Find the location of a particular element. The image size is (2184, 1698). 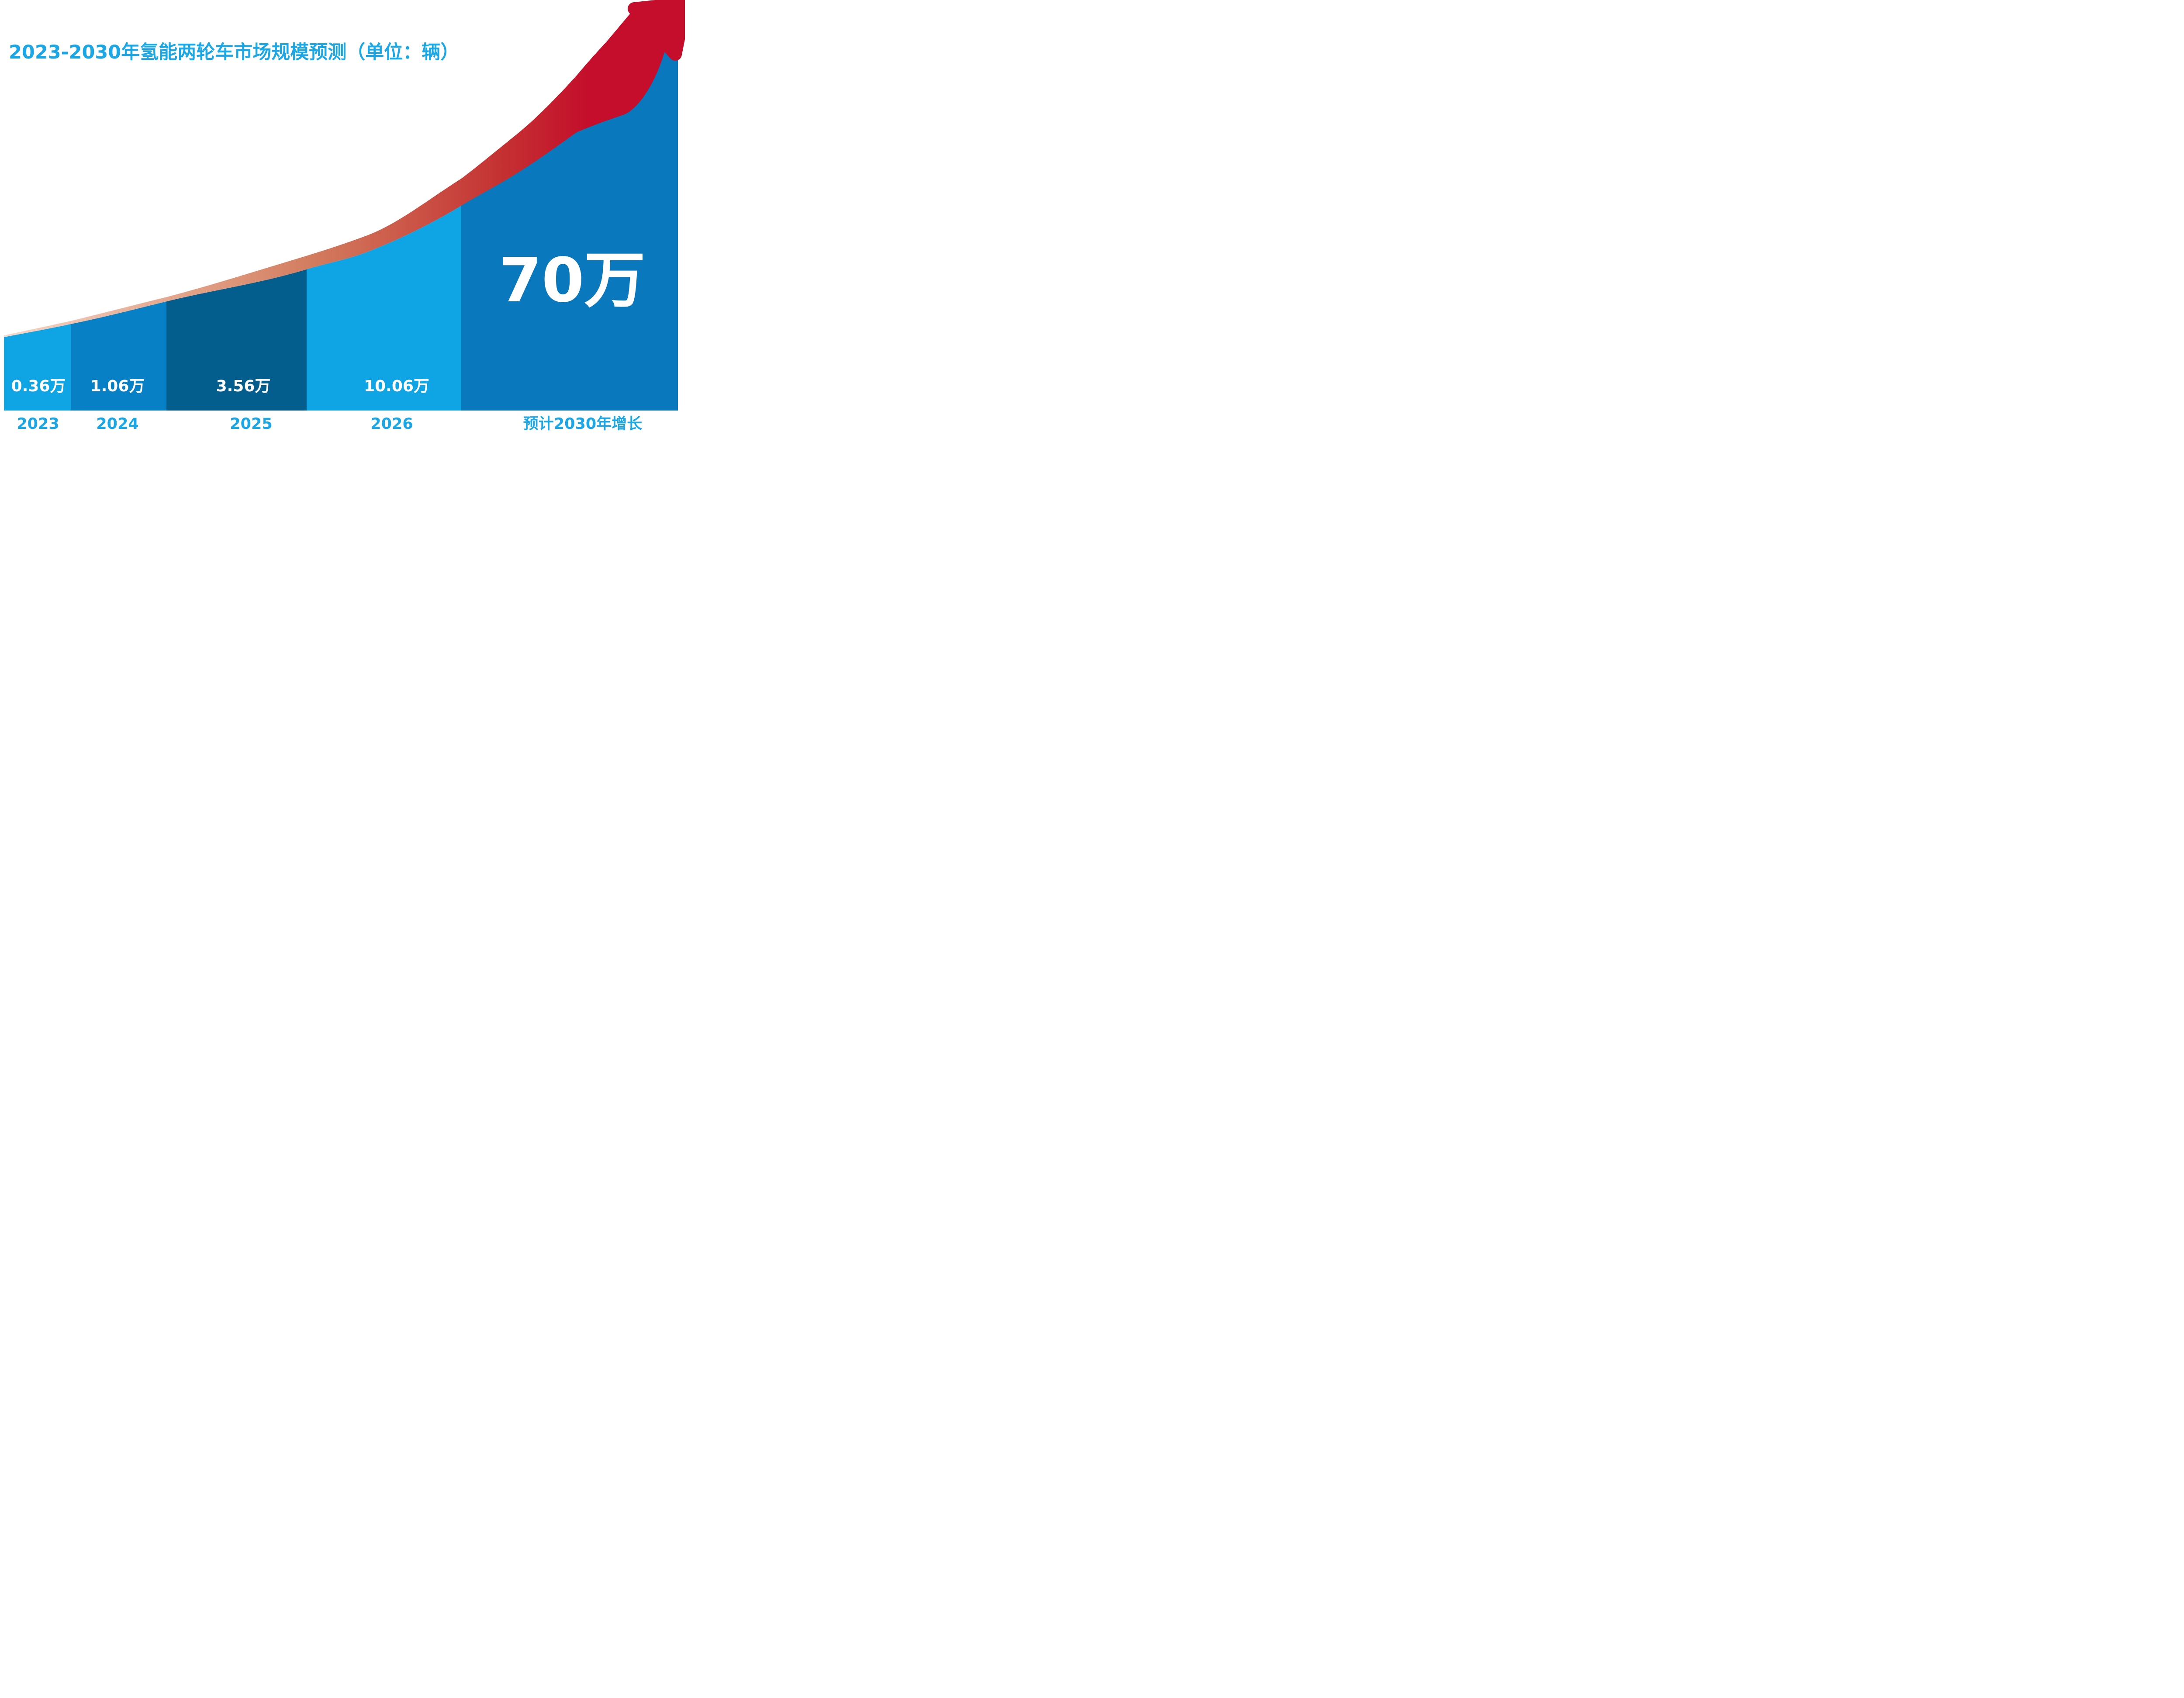

value-label-2024: 1.06万 is located at coordinates (117, 386).